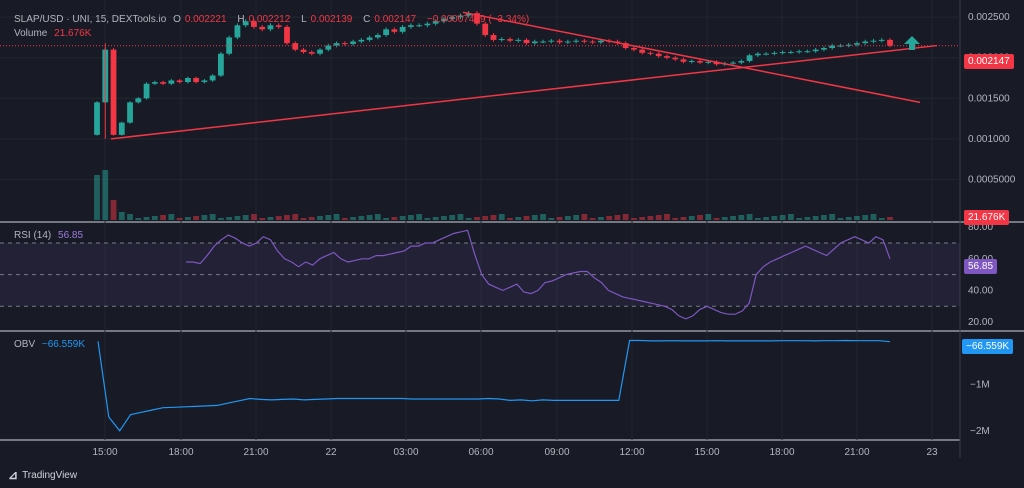  I want to click on low-label: L 0.002139, so click(327, 19).